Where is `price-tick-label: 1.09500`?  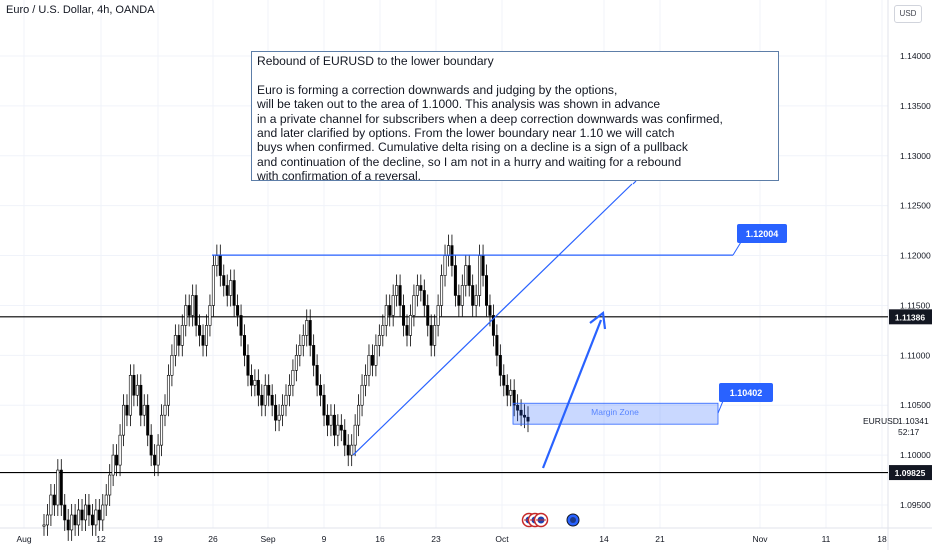
price-tick-label: 1.09500 is located at coordinates (915, 505).